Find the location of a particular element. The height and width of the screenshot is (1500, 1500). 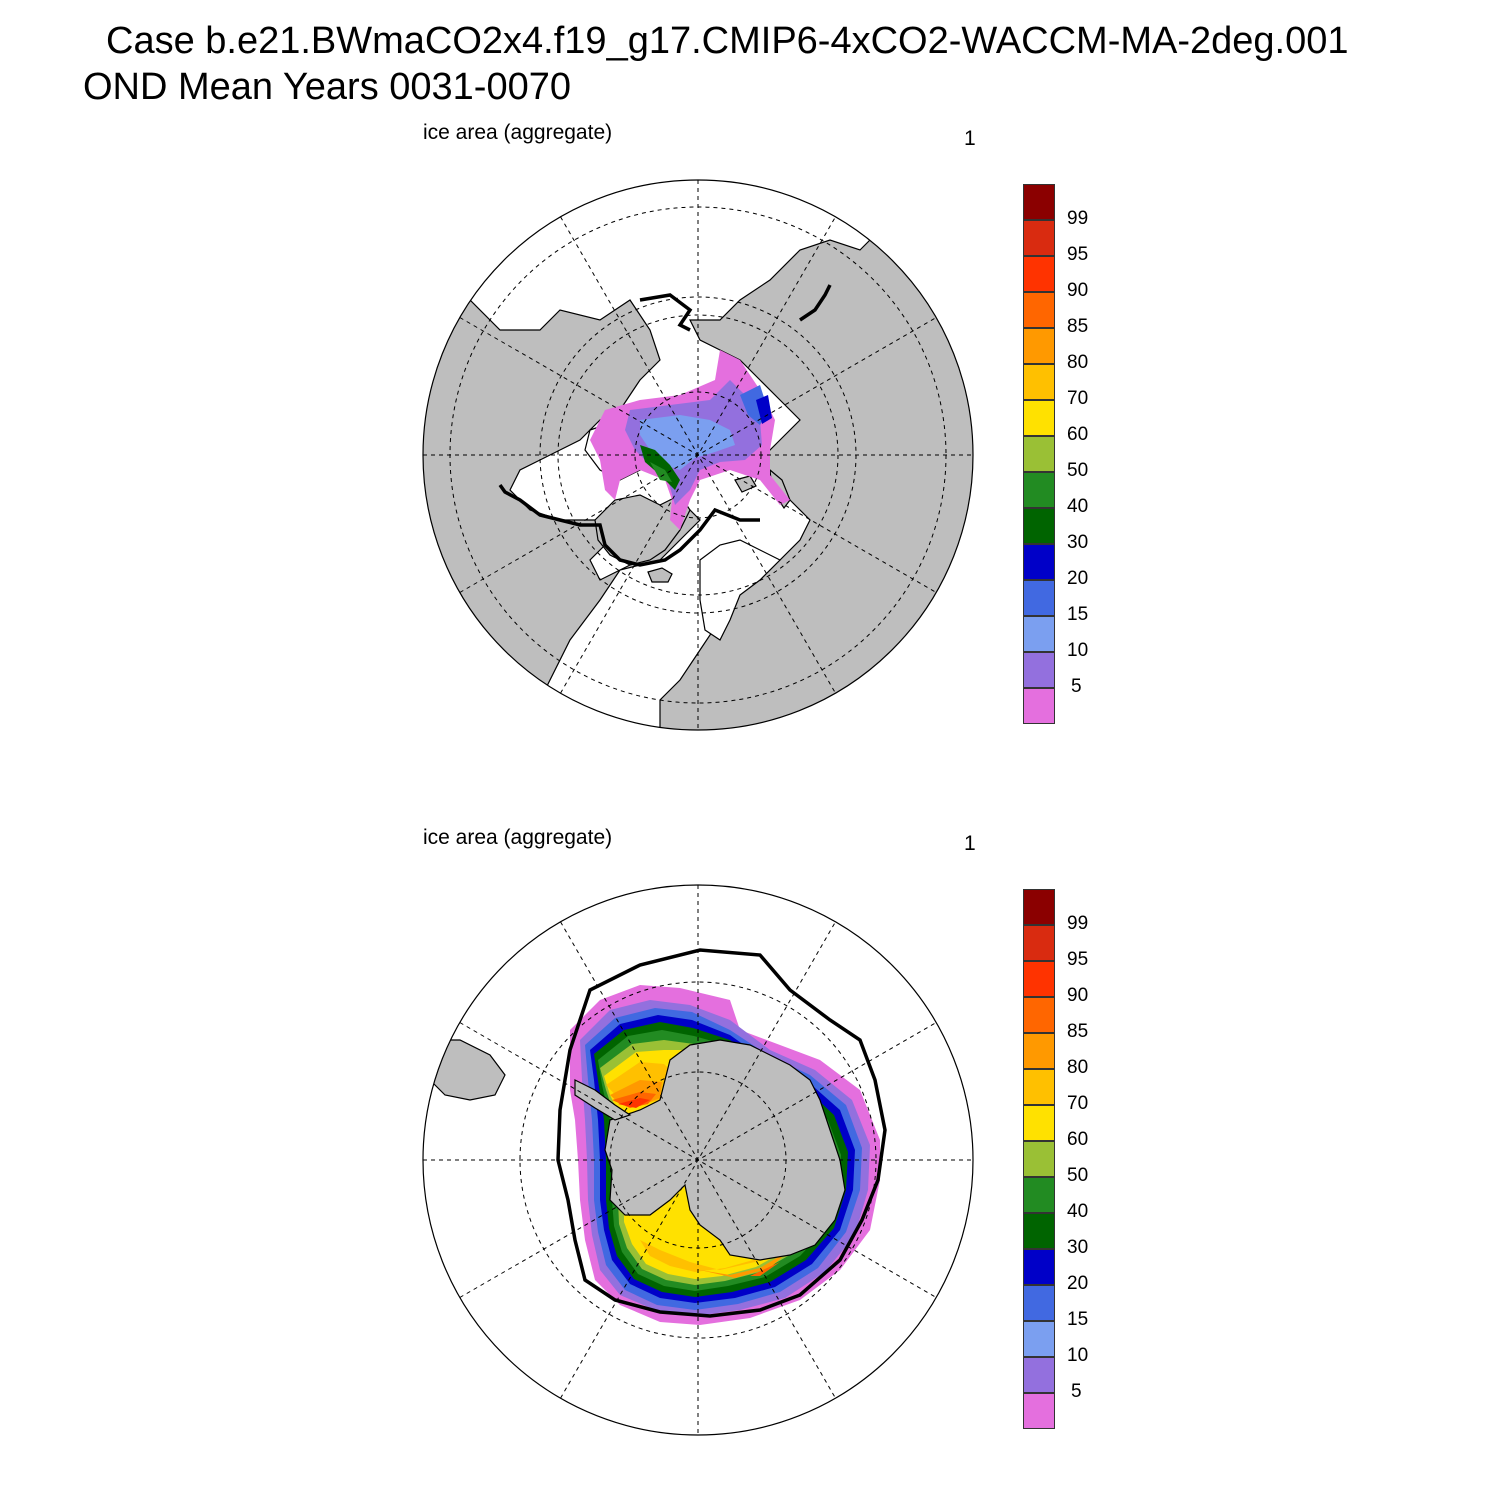

south-ice-edge-contour is located at coordinates (721, 1133).